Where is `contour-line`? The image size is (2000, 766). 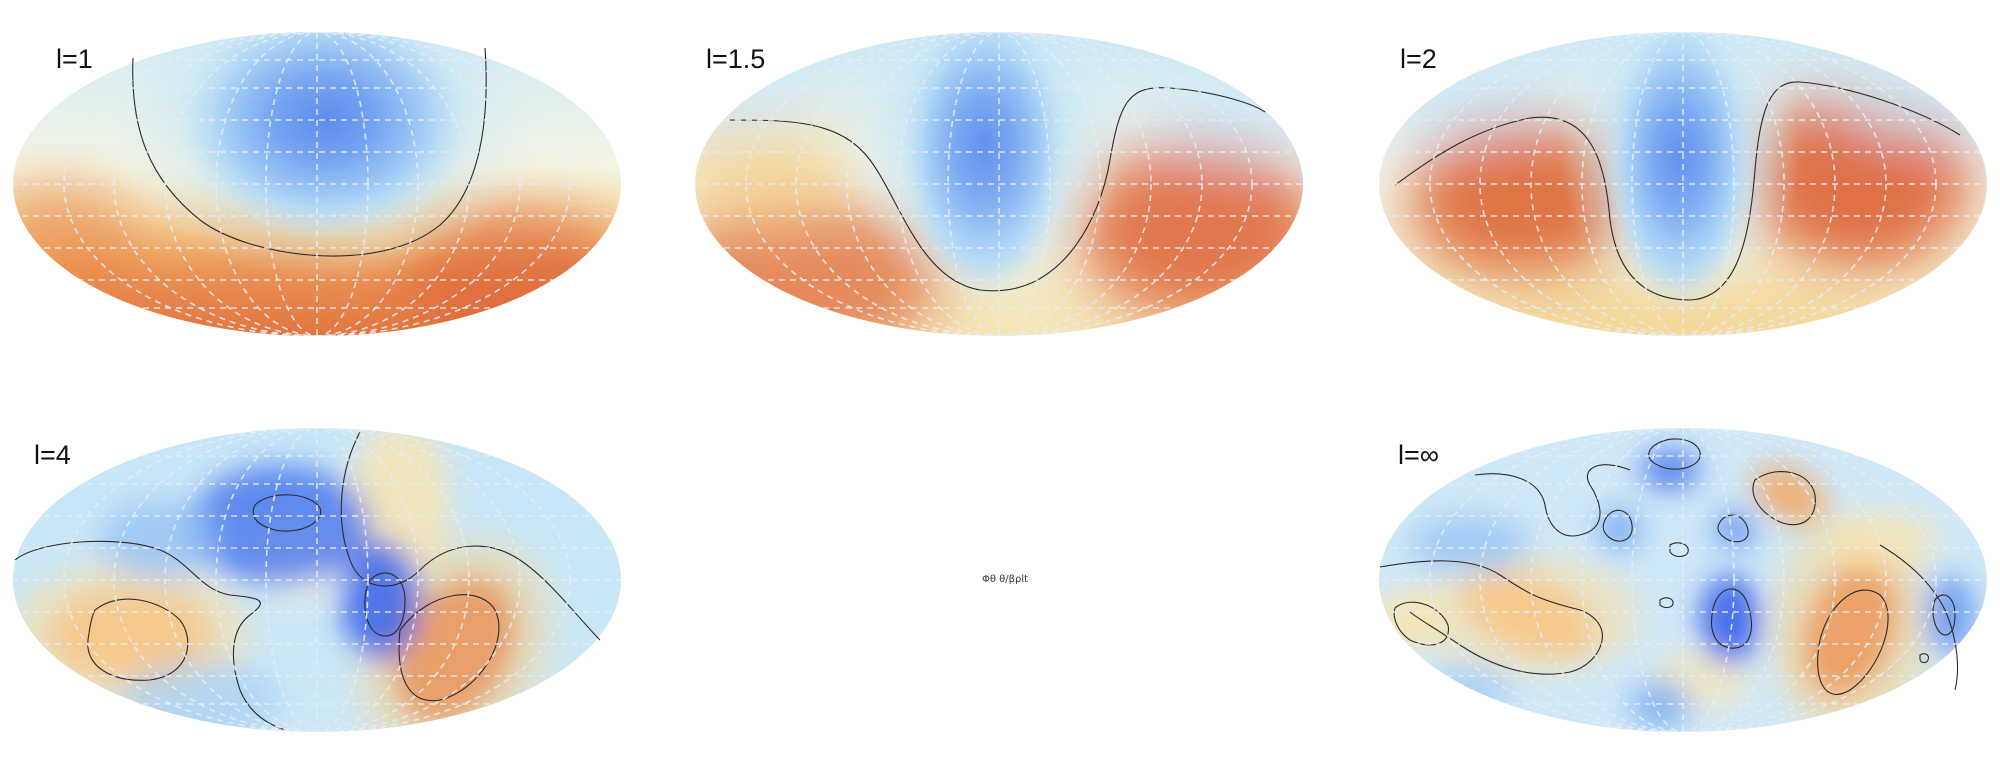 contour-line is located at coordinates (1677, 191).